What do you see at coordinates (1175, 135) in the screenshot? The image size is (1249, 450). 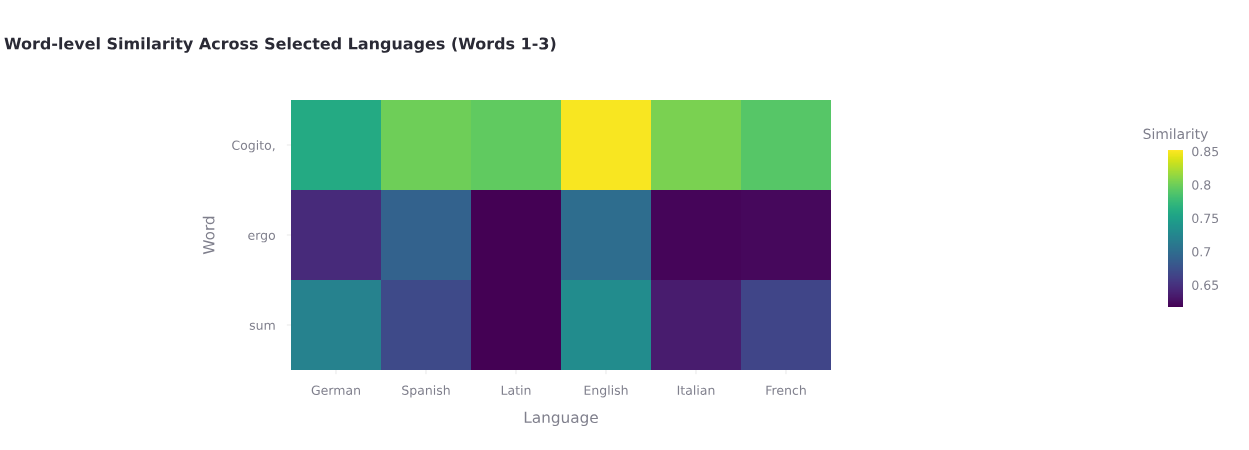 I see `color-bar-title: Similarity` at bounding box center [1175, 135].